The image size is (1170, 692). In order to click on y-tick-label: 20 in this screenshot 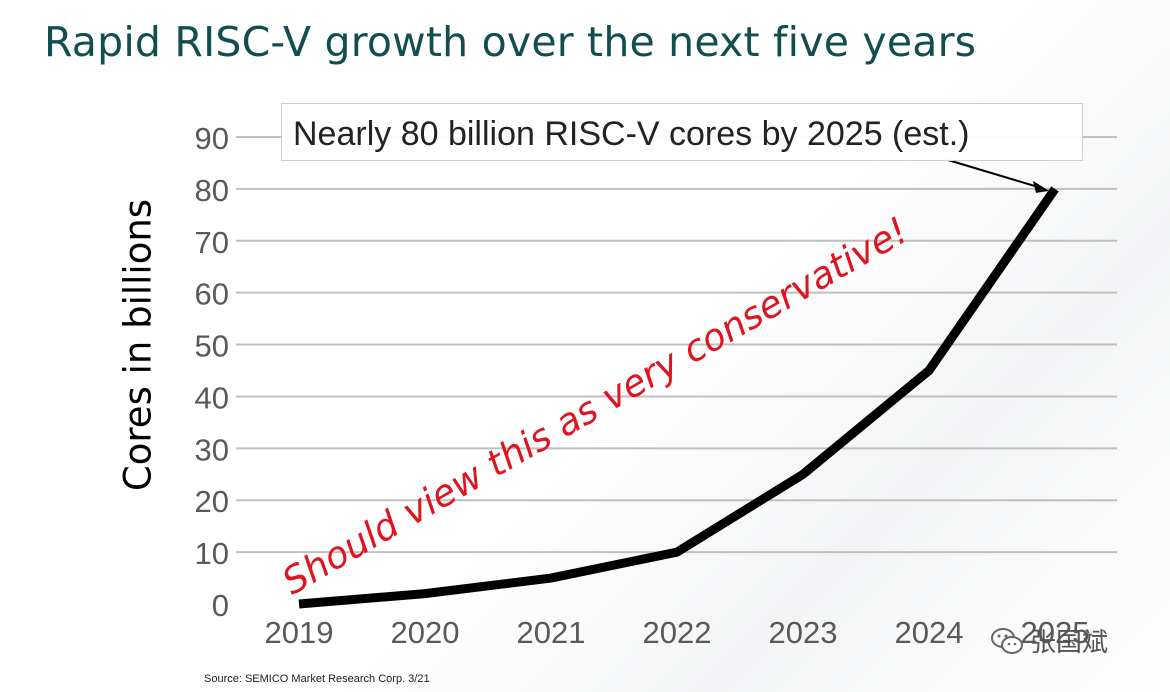, I will do `click(212, 501)`.